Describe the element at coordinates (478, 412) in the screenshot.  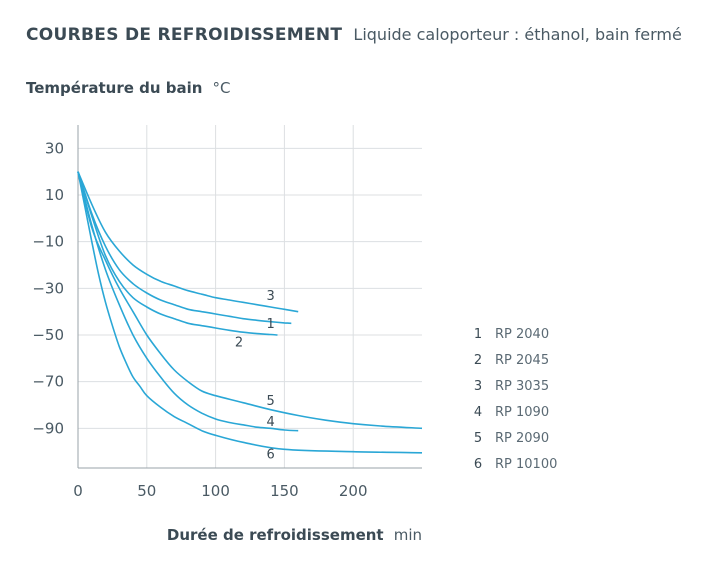
I see `legend-number-4: 4` at that location.